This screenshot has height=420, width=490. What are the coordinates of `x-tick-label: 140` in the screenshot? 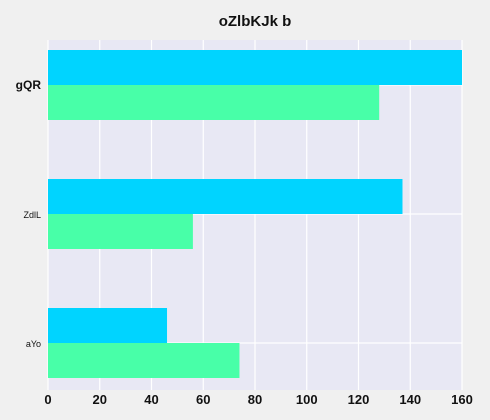 It's located at (410, 399).